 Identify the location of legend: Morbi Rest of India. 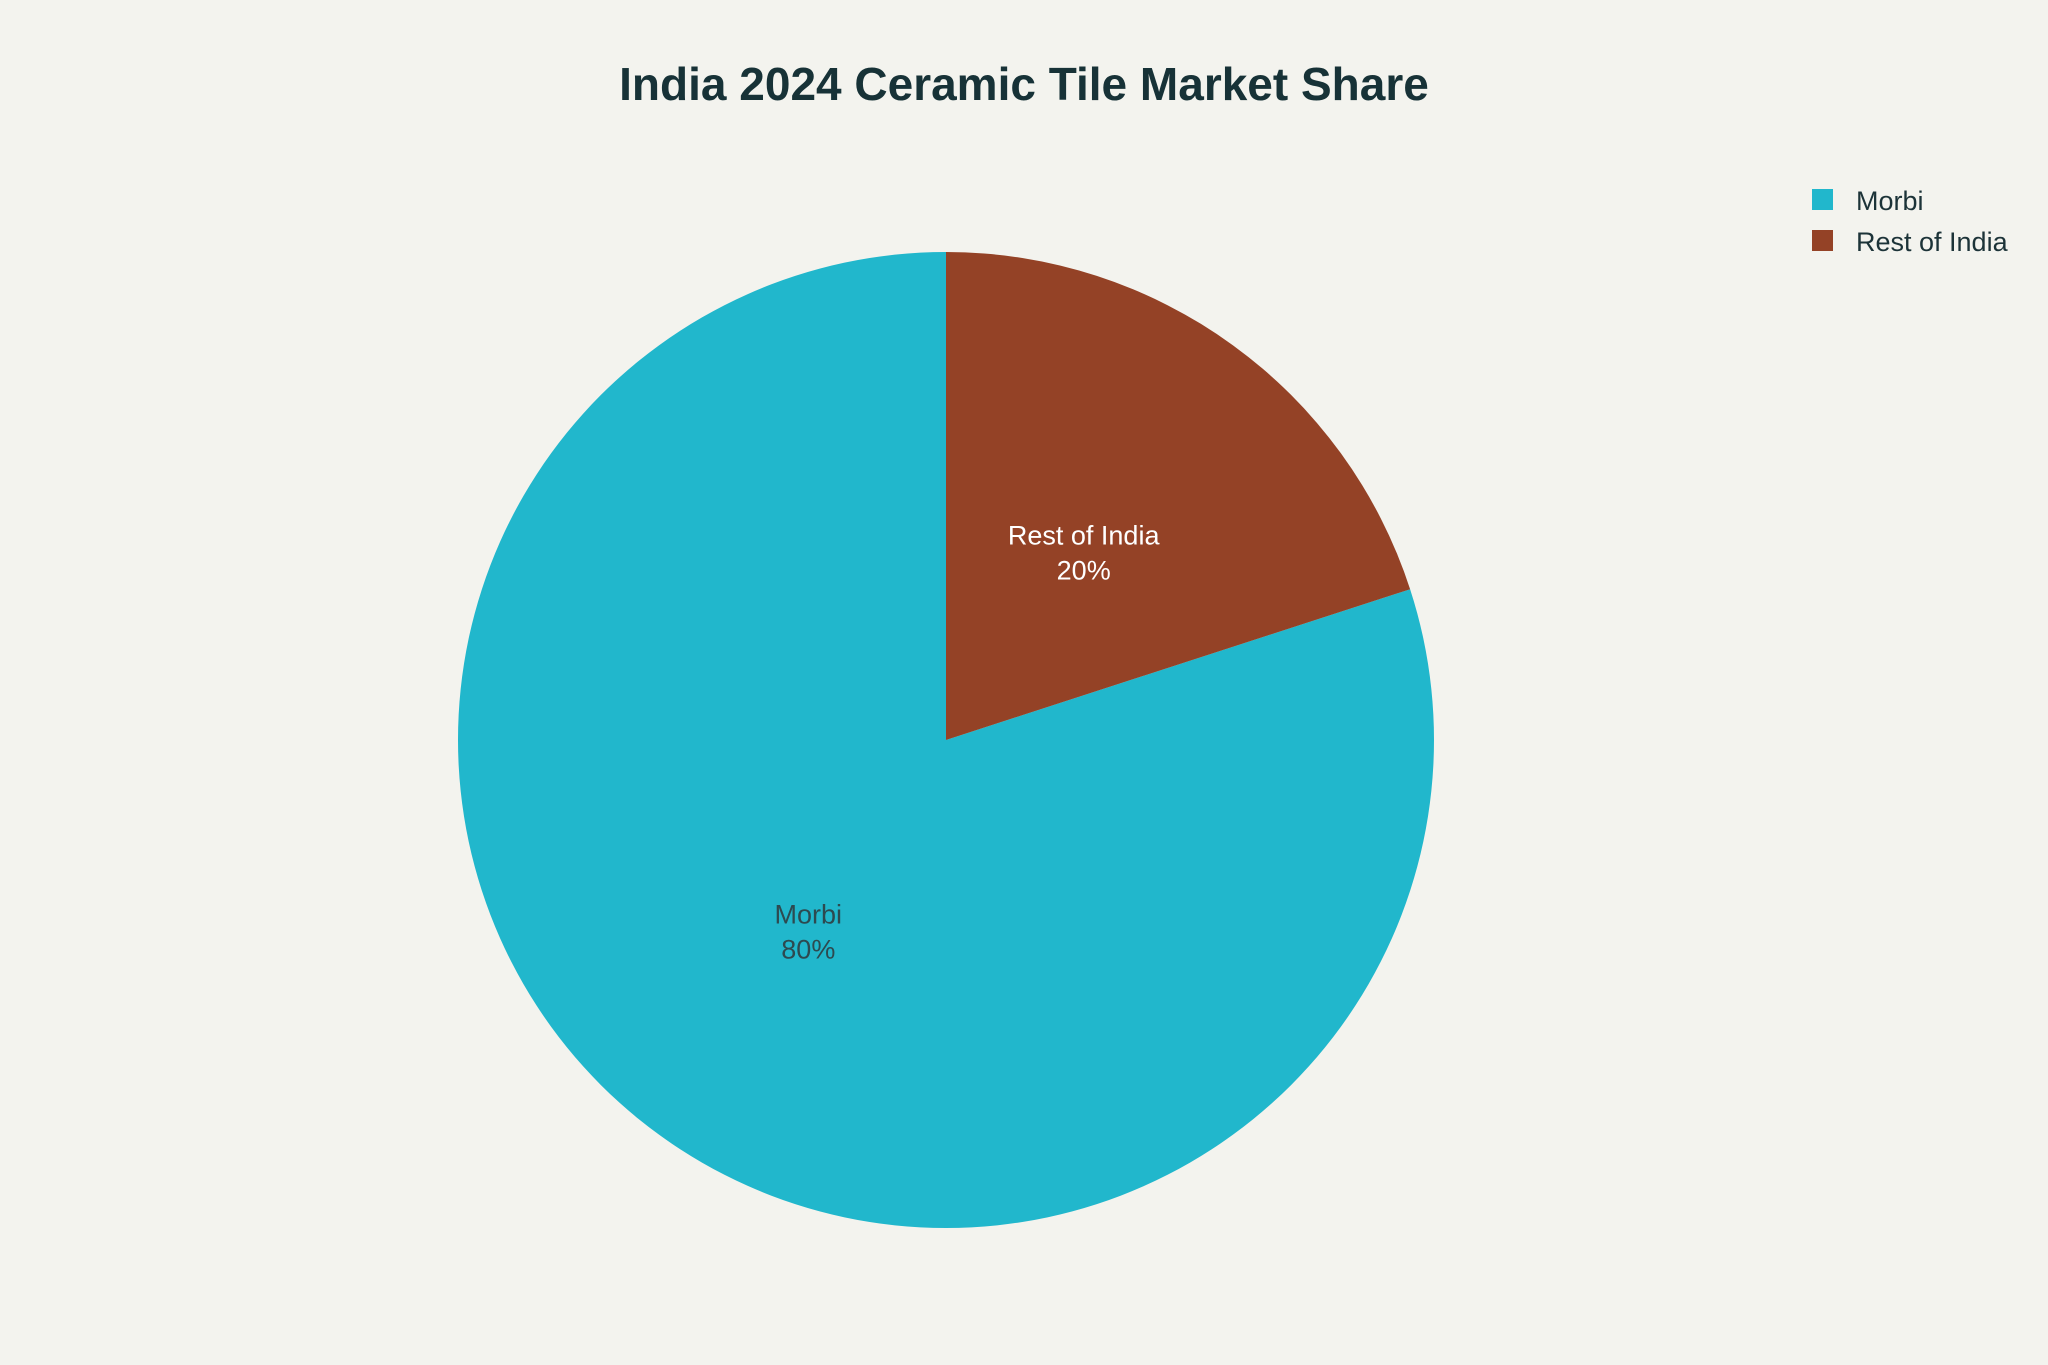
(1910, 221).